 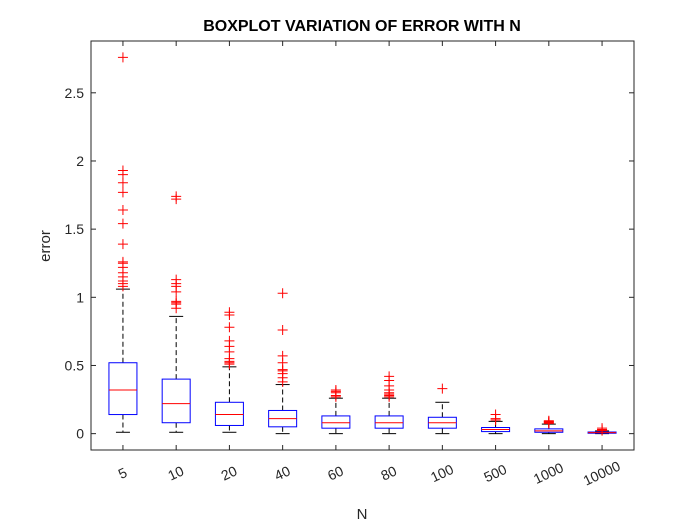 I want to click on x-tick-label: 40, so click(x=282, y=472).